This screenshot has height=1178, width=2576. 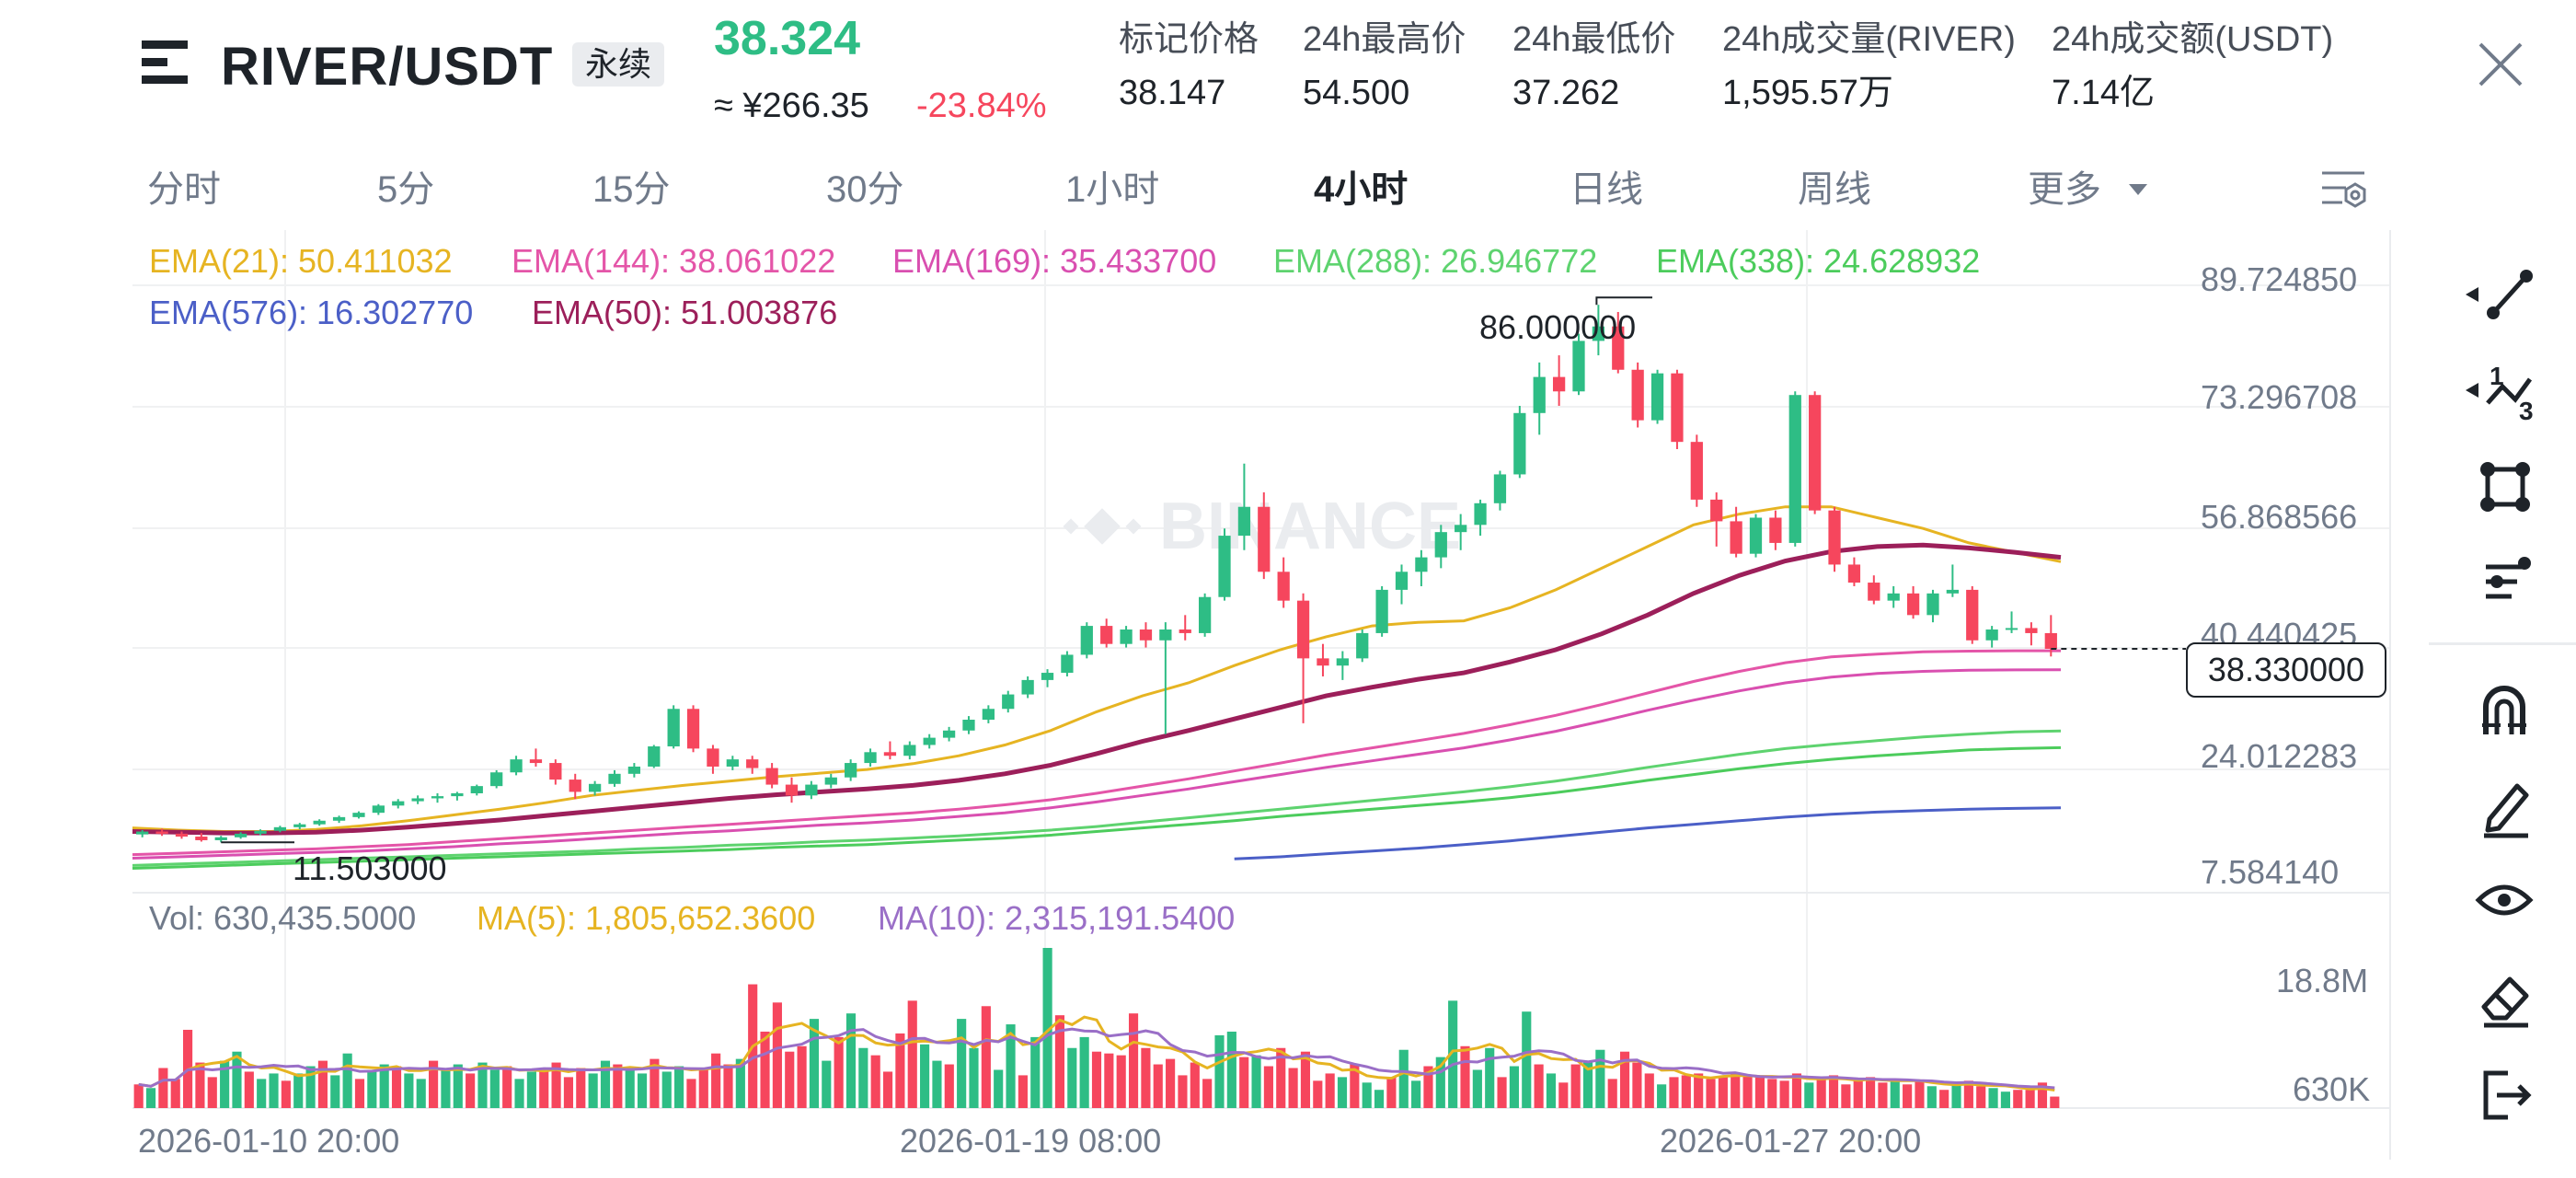 I want to click on trading-pair: RIVER/USDT, so click(x=387, y=67).